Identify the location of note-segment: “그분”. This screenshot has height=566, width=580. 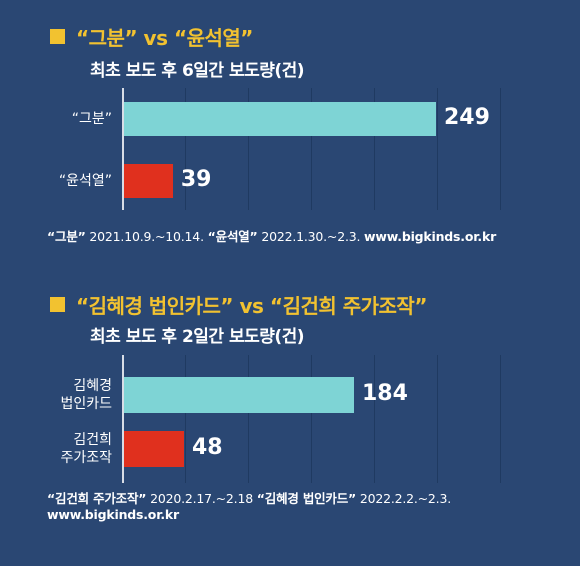
(66, 236).